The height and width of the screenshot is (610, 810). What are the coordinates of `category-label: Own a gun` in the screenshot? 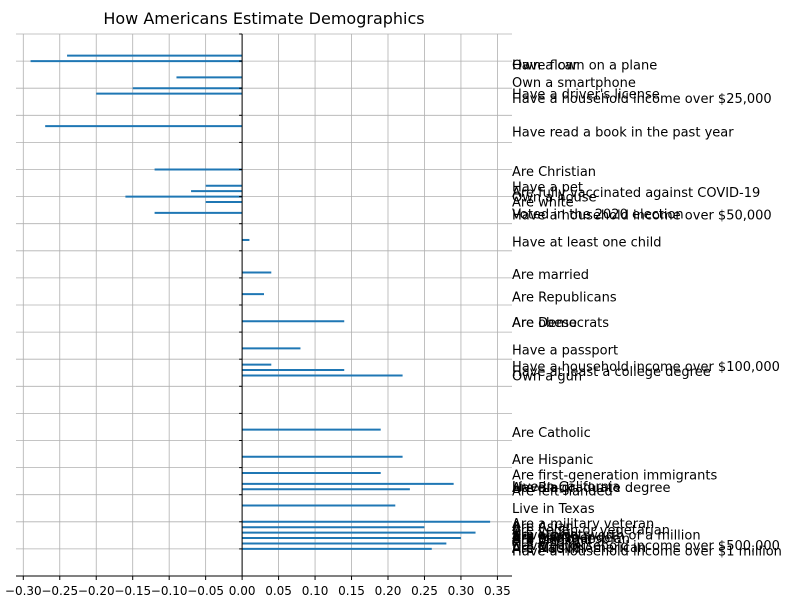 It's located at (547, 377).